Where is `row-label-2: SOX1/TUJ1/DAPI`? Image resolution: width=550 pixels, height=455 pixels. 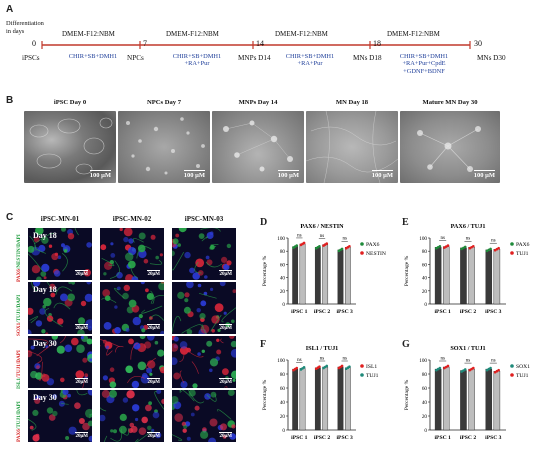
row-label-2: SOX1/TUJ1/DAPI is located at coordinates (19, 315).